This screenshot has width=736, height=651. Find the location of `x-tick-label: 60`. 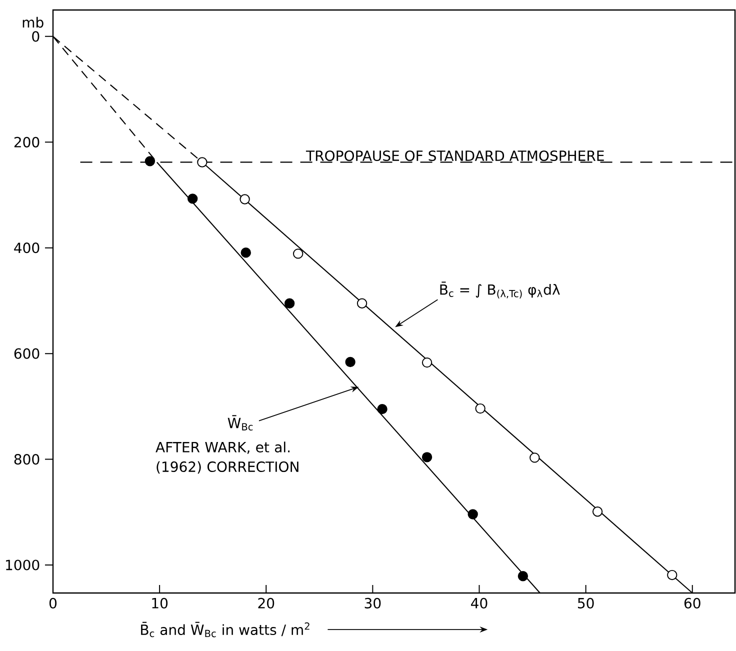

x-tick-label: 60 is located at coordinates (692, 603).